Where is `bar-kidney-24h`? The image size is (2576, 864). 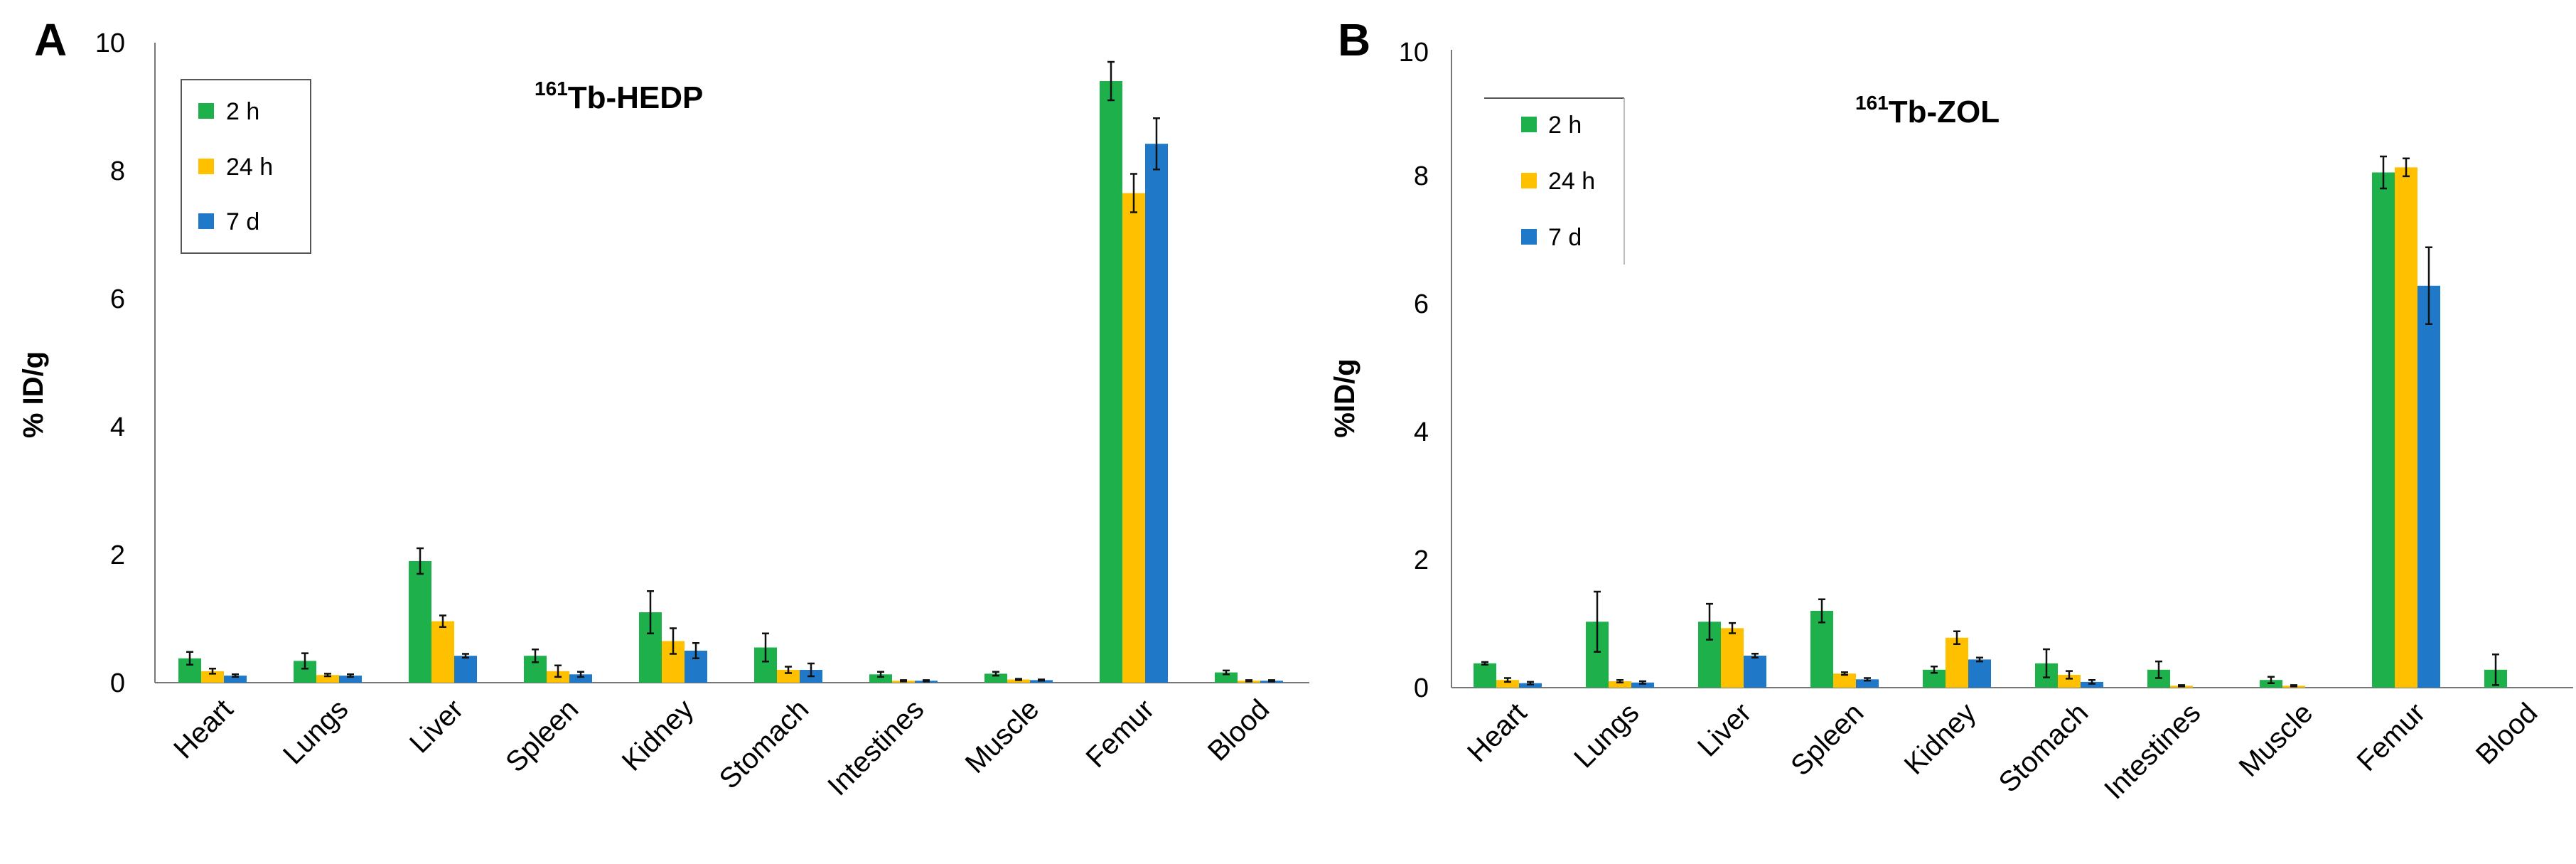 bar-kidney-24h is located at coordinates (1957, 662).